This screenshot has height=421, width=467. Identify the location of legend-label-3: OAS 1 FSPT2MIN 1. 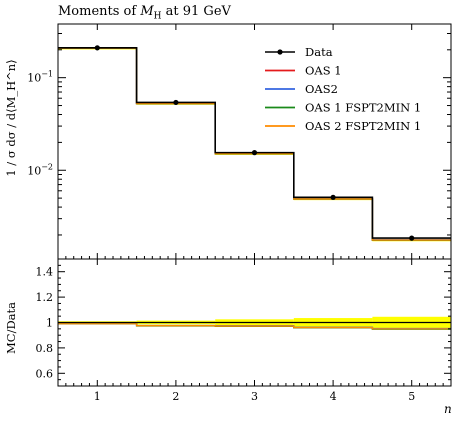
(363, 108).